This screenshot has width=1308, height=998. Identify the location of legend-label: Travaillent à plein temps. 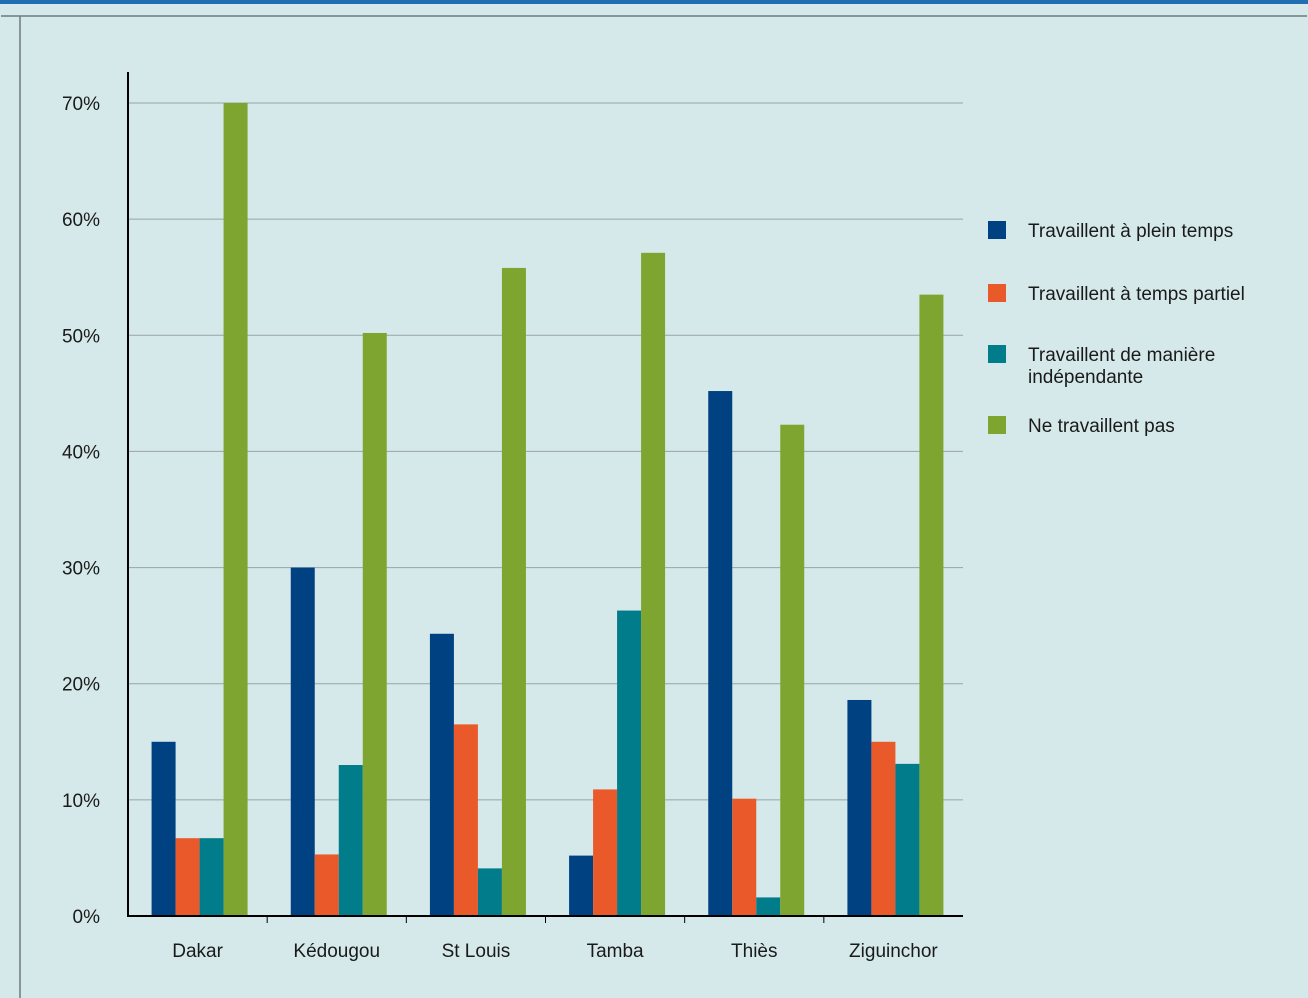
(1130, 231).